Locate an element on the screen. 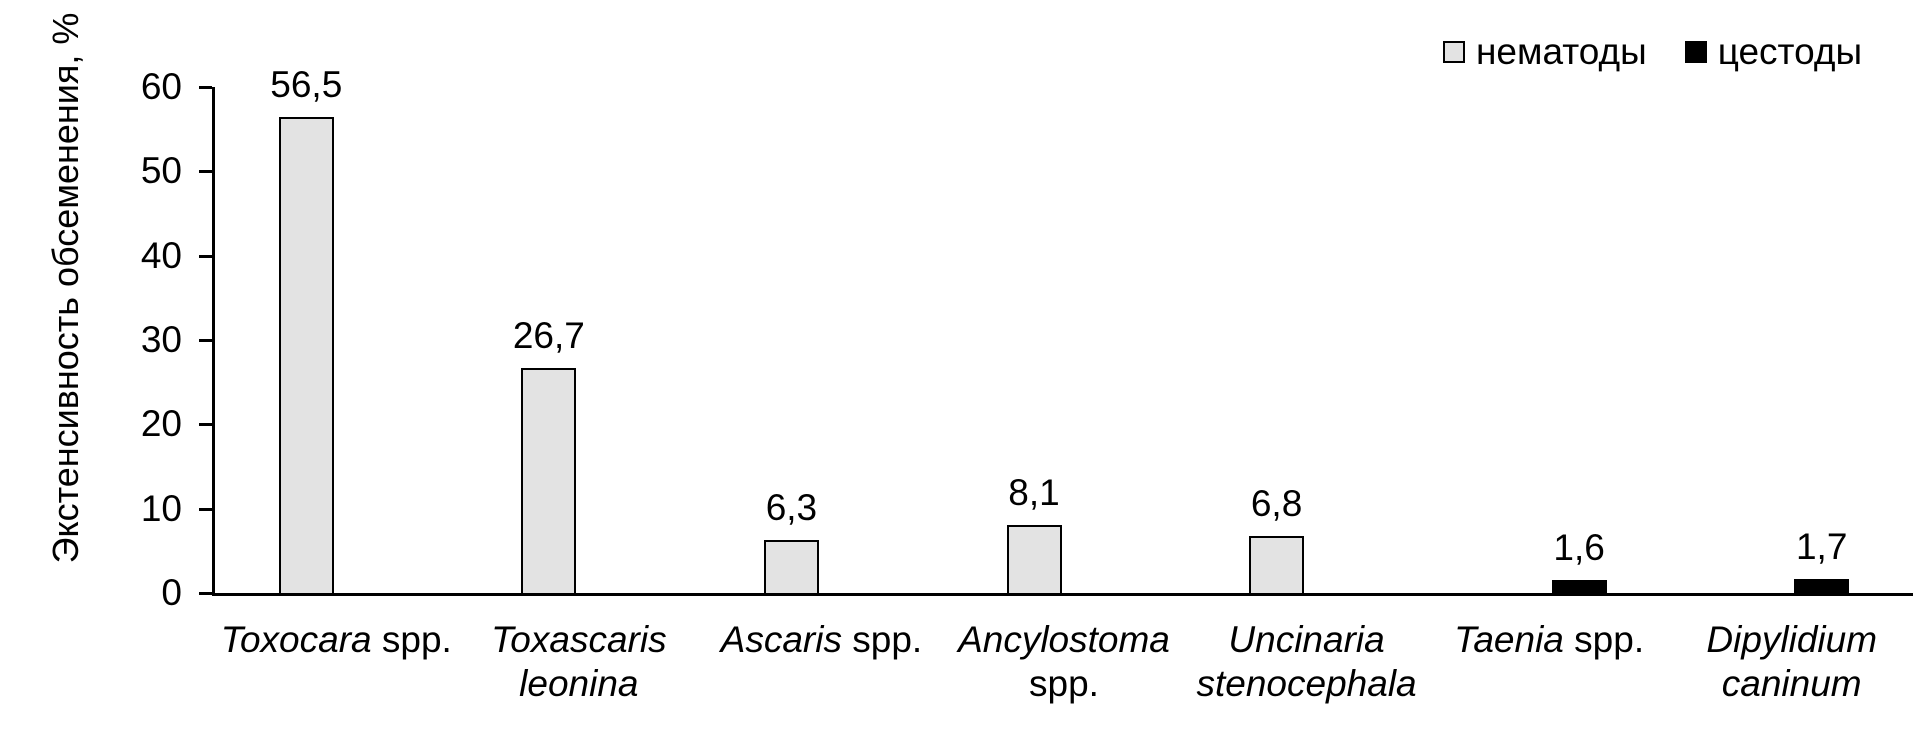 The width and height of the screenshot is (1932, 733). y-tick-label: 20 is located at coordinates (161, 424).